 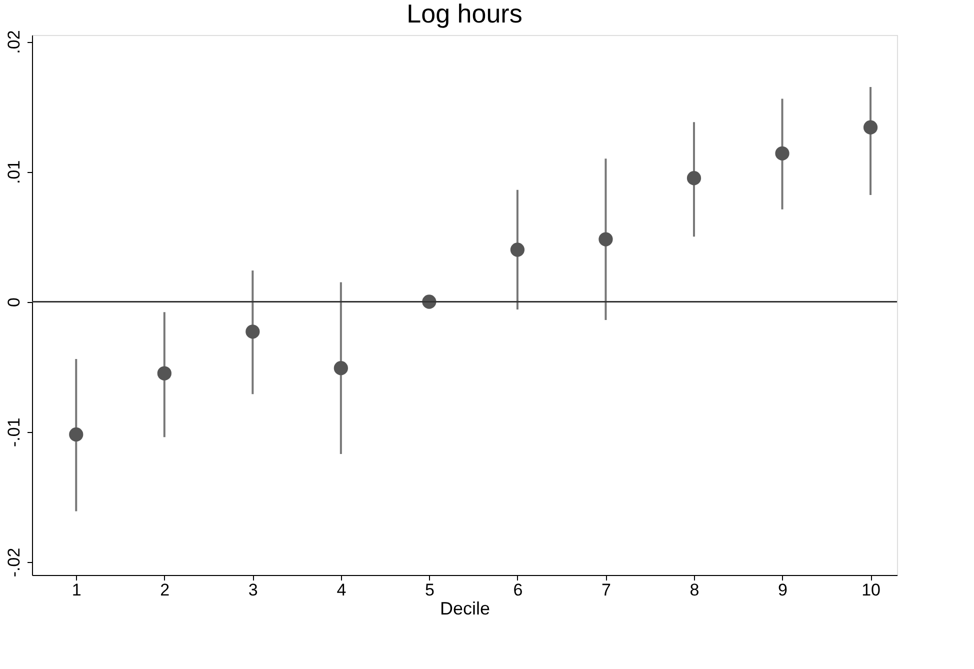 I want to click on x-tick-label: 7, so click(x=606, y=590).